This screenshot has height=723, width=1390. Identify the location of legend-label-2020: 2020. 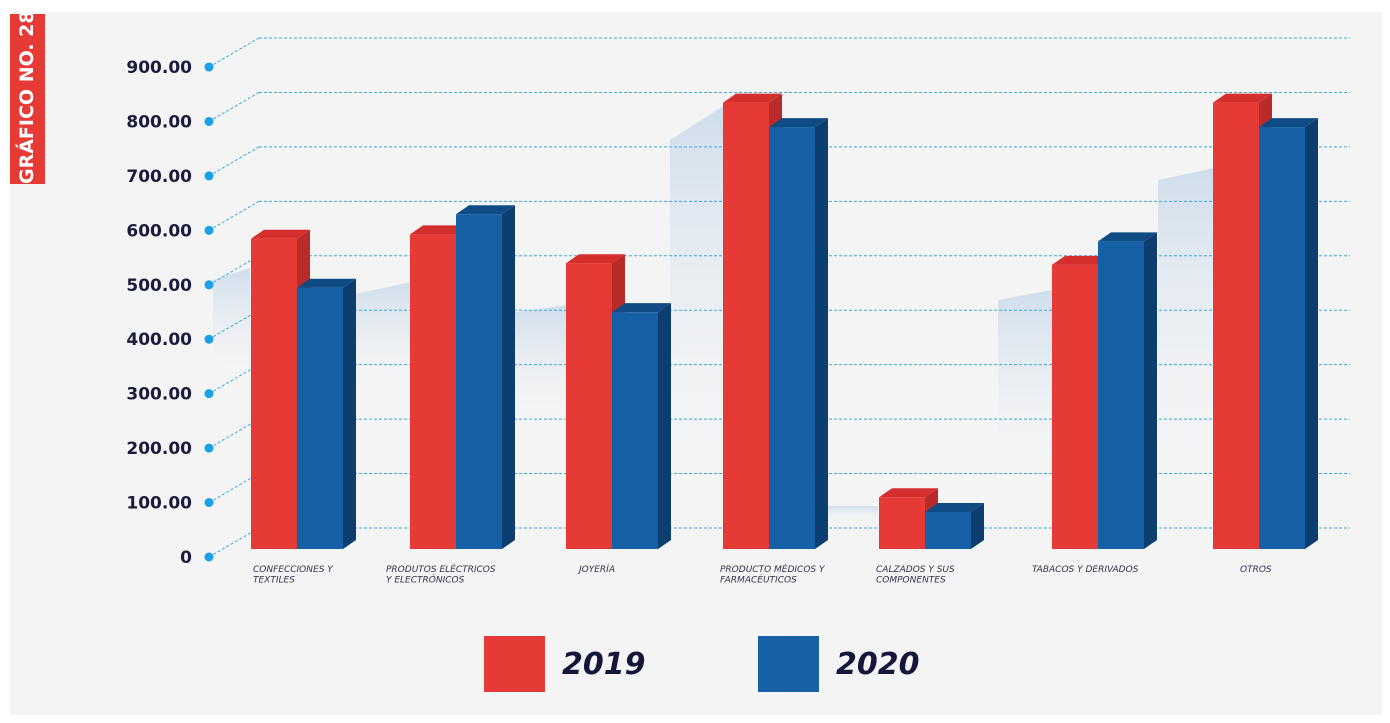
(878, 664).